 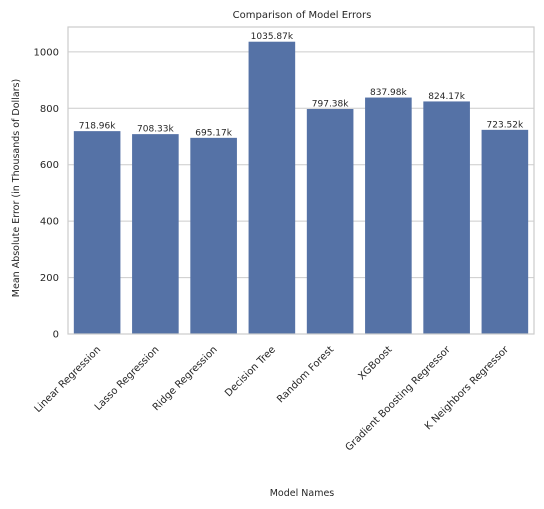 What do you see at coordinates (302, 493) in the screenshot?
I see `x-axis-label: Model Names` at bounding box center [302, 493].